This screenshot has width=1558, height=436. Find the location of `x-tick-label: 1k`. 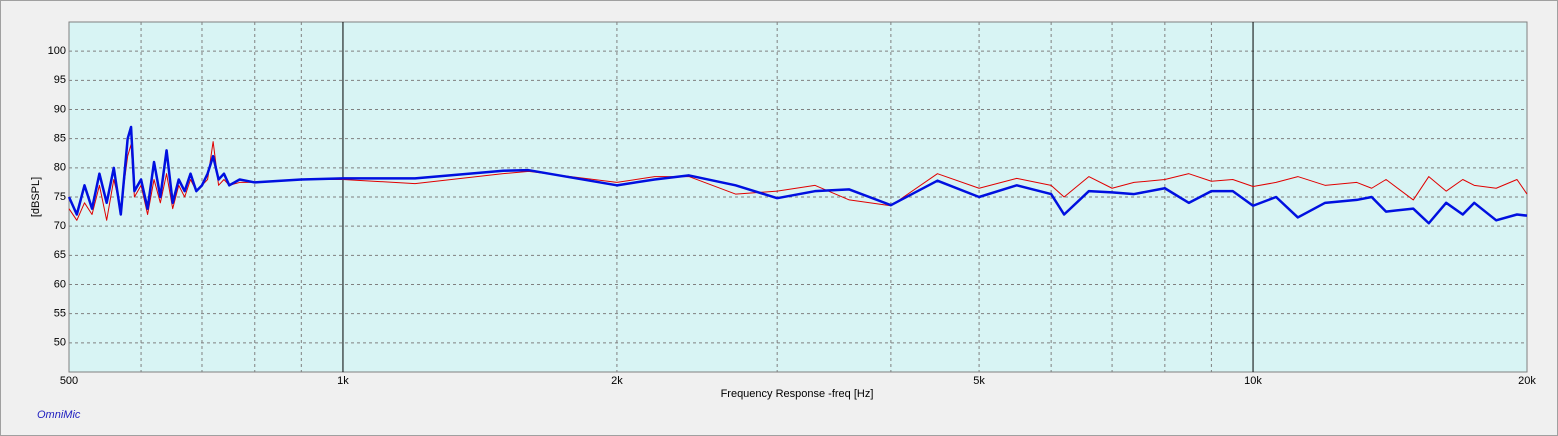

x-tick-label: 1k is located at coordinates (343, 381).